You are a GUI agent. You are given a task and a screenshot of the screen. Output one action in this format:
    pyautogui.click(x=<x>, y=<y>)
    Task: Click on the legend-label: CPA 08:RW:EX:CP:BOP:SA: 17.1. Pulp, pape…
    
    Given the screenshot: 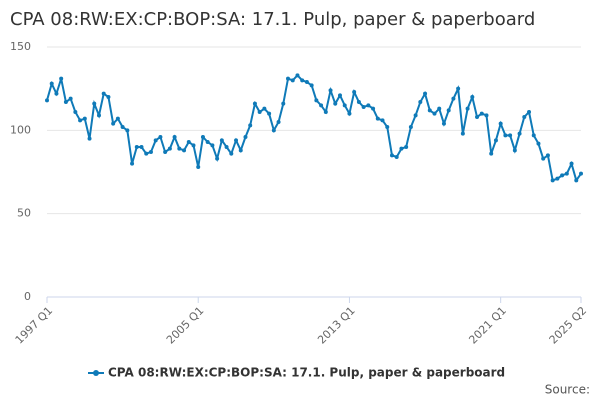 What is the action you would take?
    pyautogui.click(x=306, y=373)
    